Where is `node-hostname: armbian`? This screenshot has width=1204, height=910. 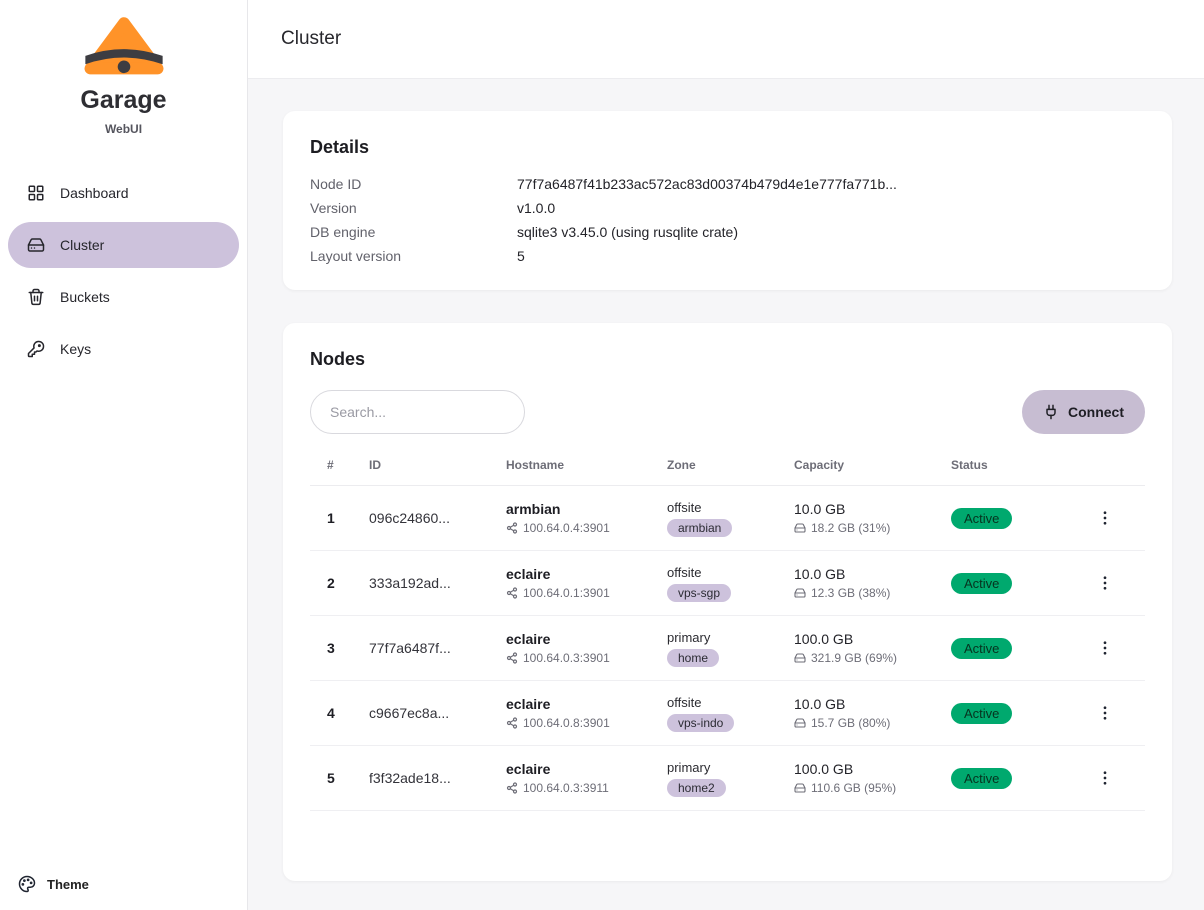 node-hostname: armbian is located at coordinates (533, 509).